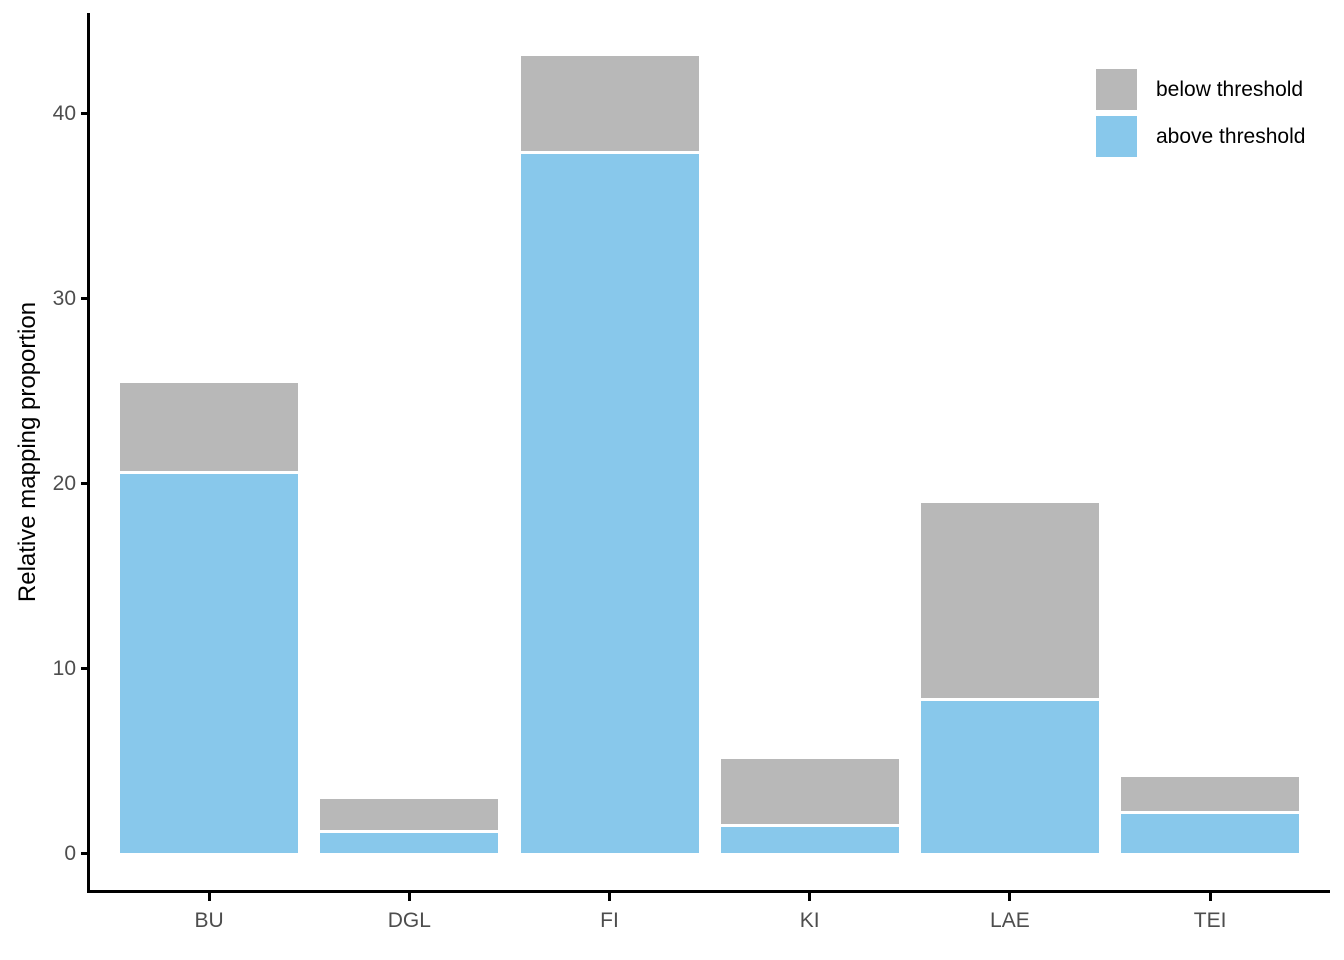  What do you see at coordinates (708, 891) in the screenshot?
I see `x-axis-line` at bounding box center [708, 891].